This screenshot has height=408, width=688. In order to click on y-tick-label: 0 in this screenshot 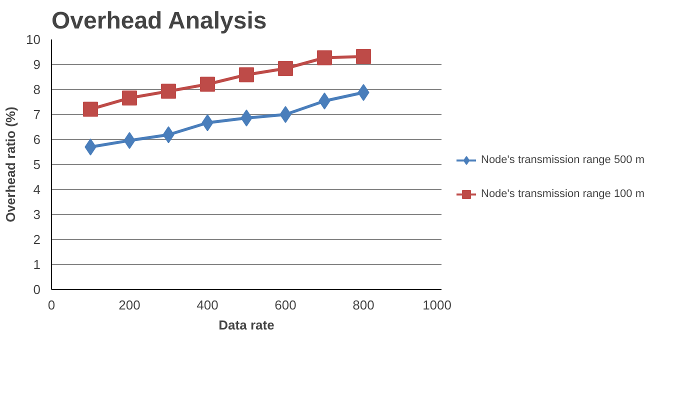, I will do `click(37, 289)`.